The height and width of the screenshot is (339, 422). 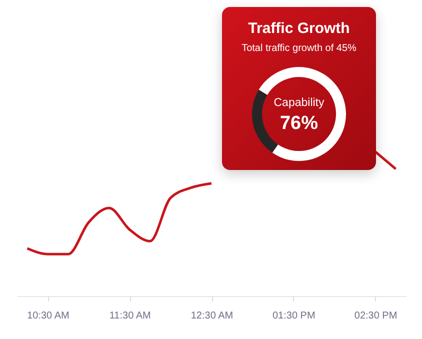 I want to click on chart-subtitle: Total traffic growth of 45%, so click(x=299, y=48).